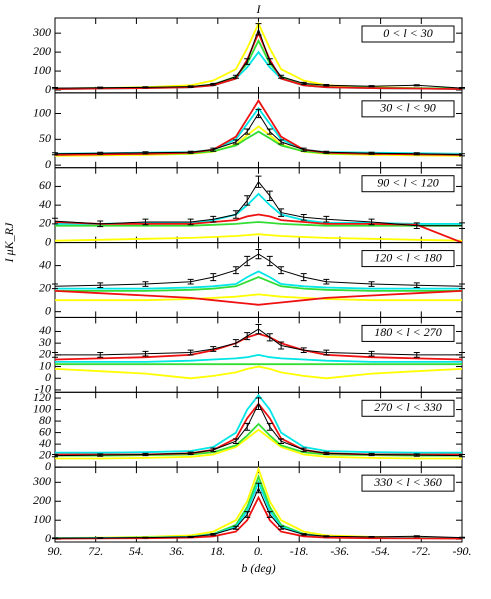 The height and width of the screenshot is (599, 491). Describe the element at coordinates (43, 389) in the screenshot. I see `y-tick-label: -10` at that location.